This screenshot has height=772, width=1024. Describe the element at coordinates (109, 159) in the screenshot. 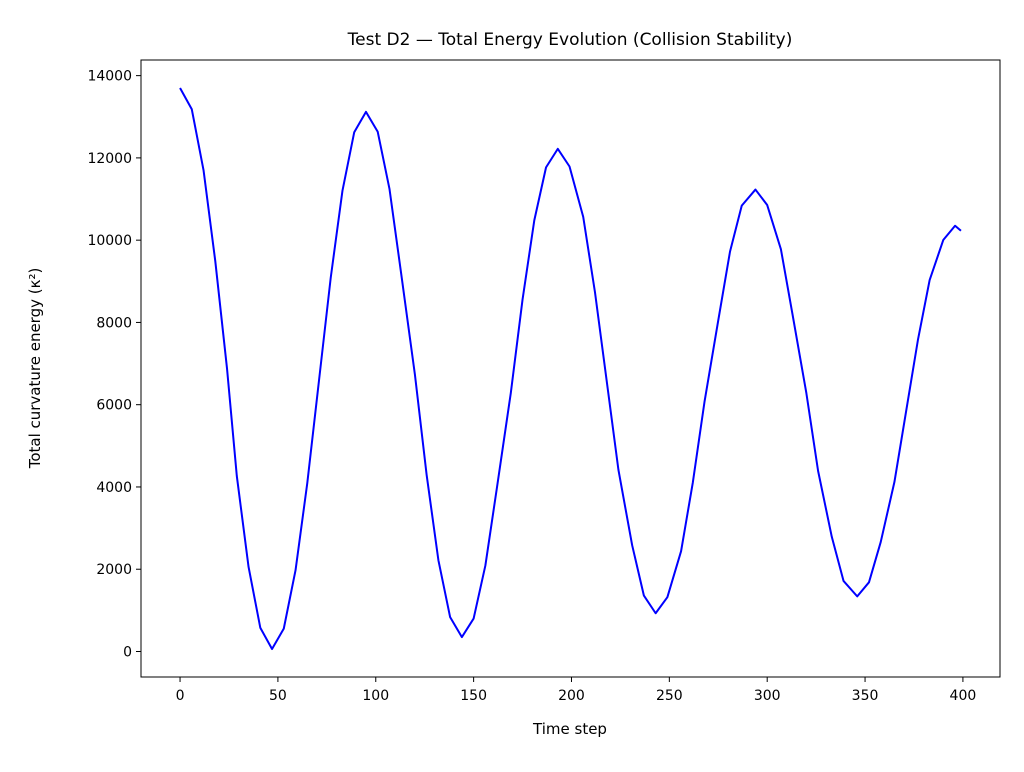

I see `y-tick-label: 12000` at that location.